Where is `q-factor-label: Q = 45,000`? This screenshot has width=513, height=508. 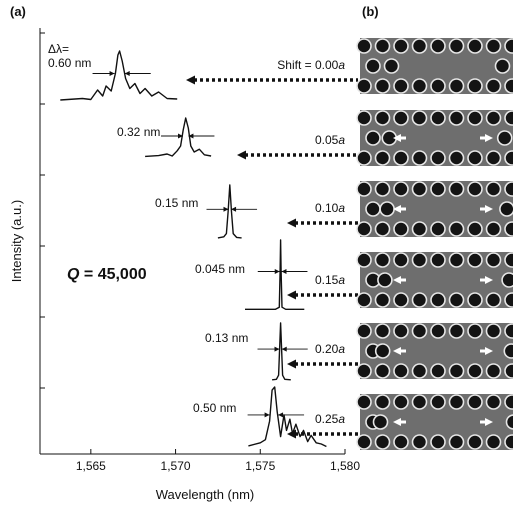 q-factor-label: Q = 45,000 is located at coordinates (107, 274).